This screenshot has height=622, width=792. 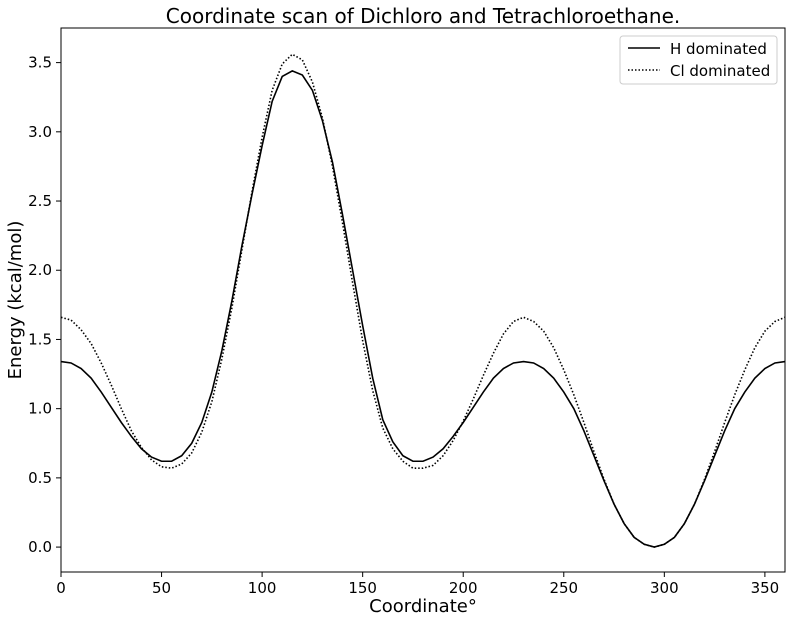 What do you see at coordinates (765, 588) in the screenshot?
I see `x-tick-label: 350` at bounding box center [765, 588].